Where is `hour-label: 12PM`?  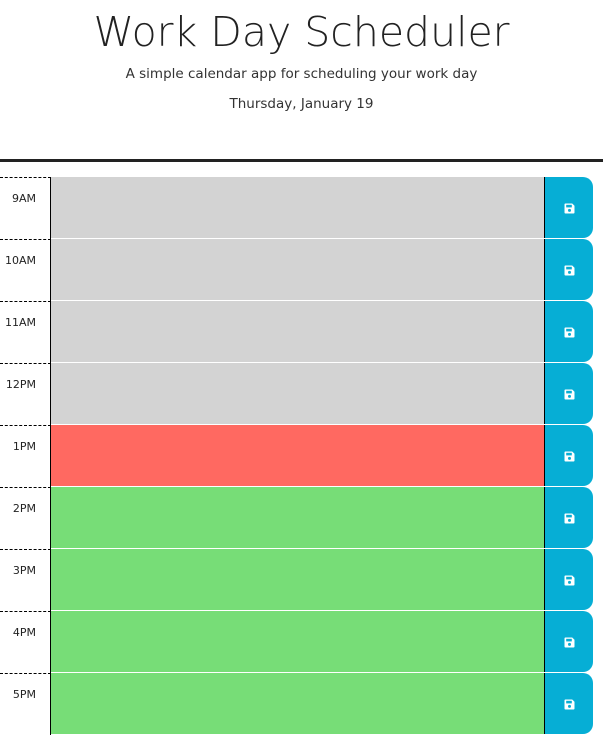
hour-label: 12PM is located at coordinates (25, 394).